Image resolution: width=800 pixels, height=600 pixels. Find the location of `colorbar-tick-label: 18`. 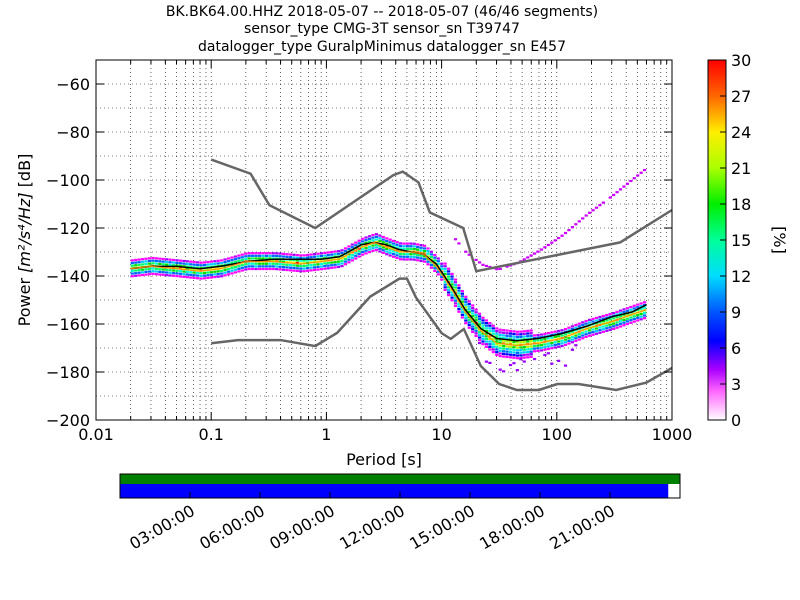

colorbar-tick-label: 18 is located at coordinates (741, 204).